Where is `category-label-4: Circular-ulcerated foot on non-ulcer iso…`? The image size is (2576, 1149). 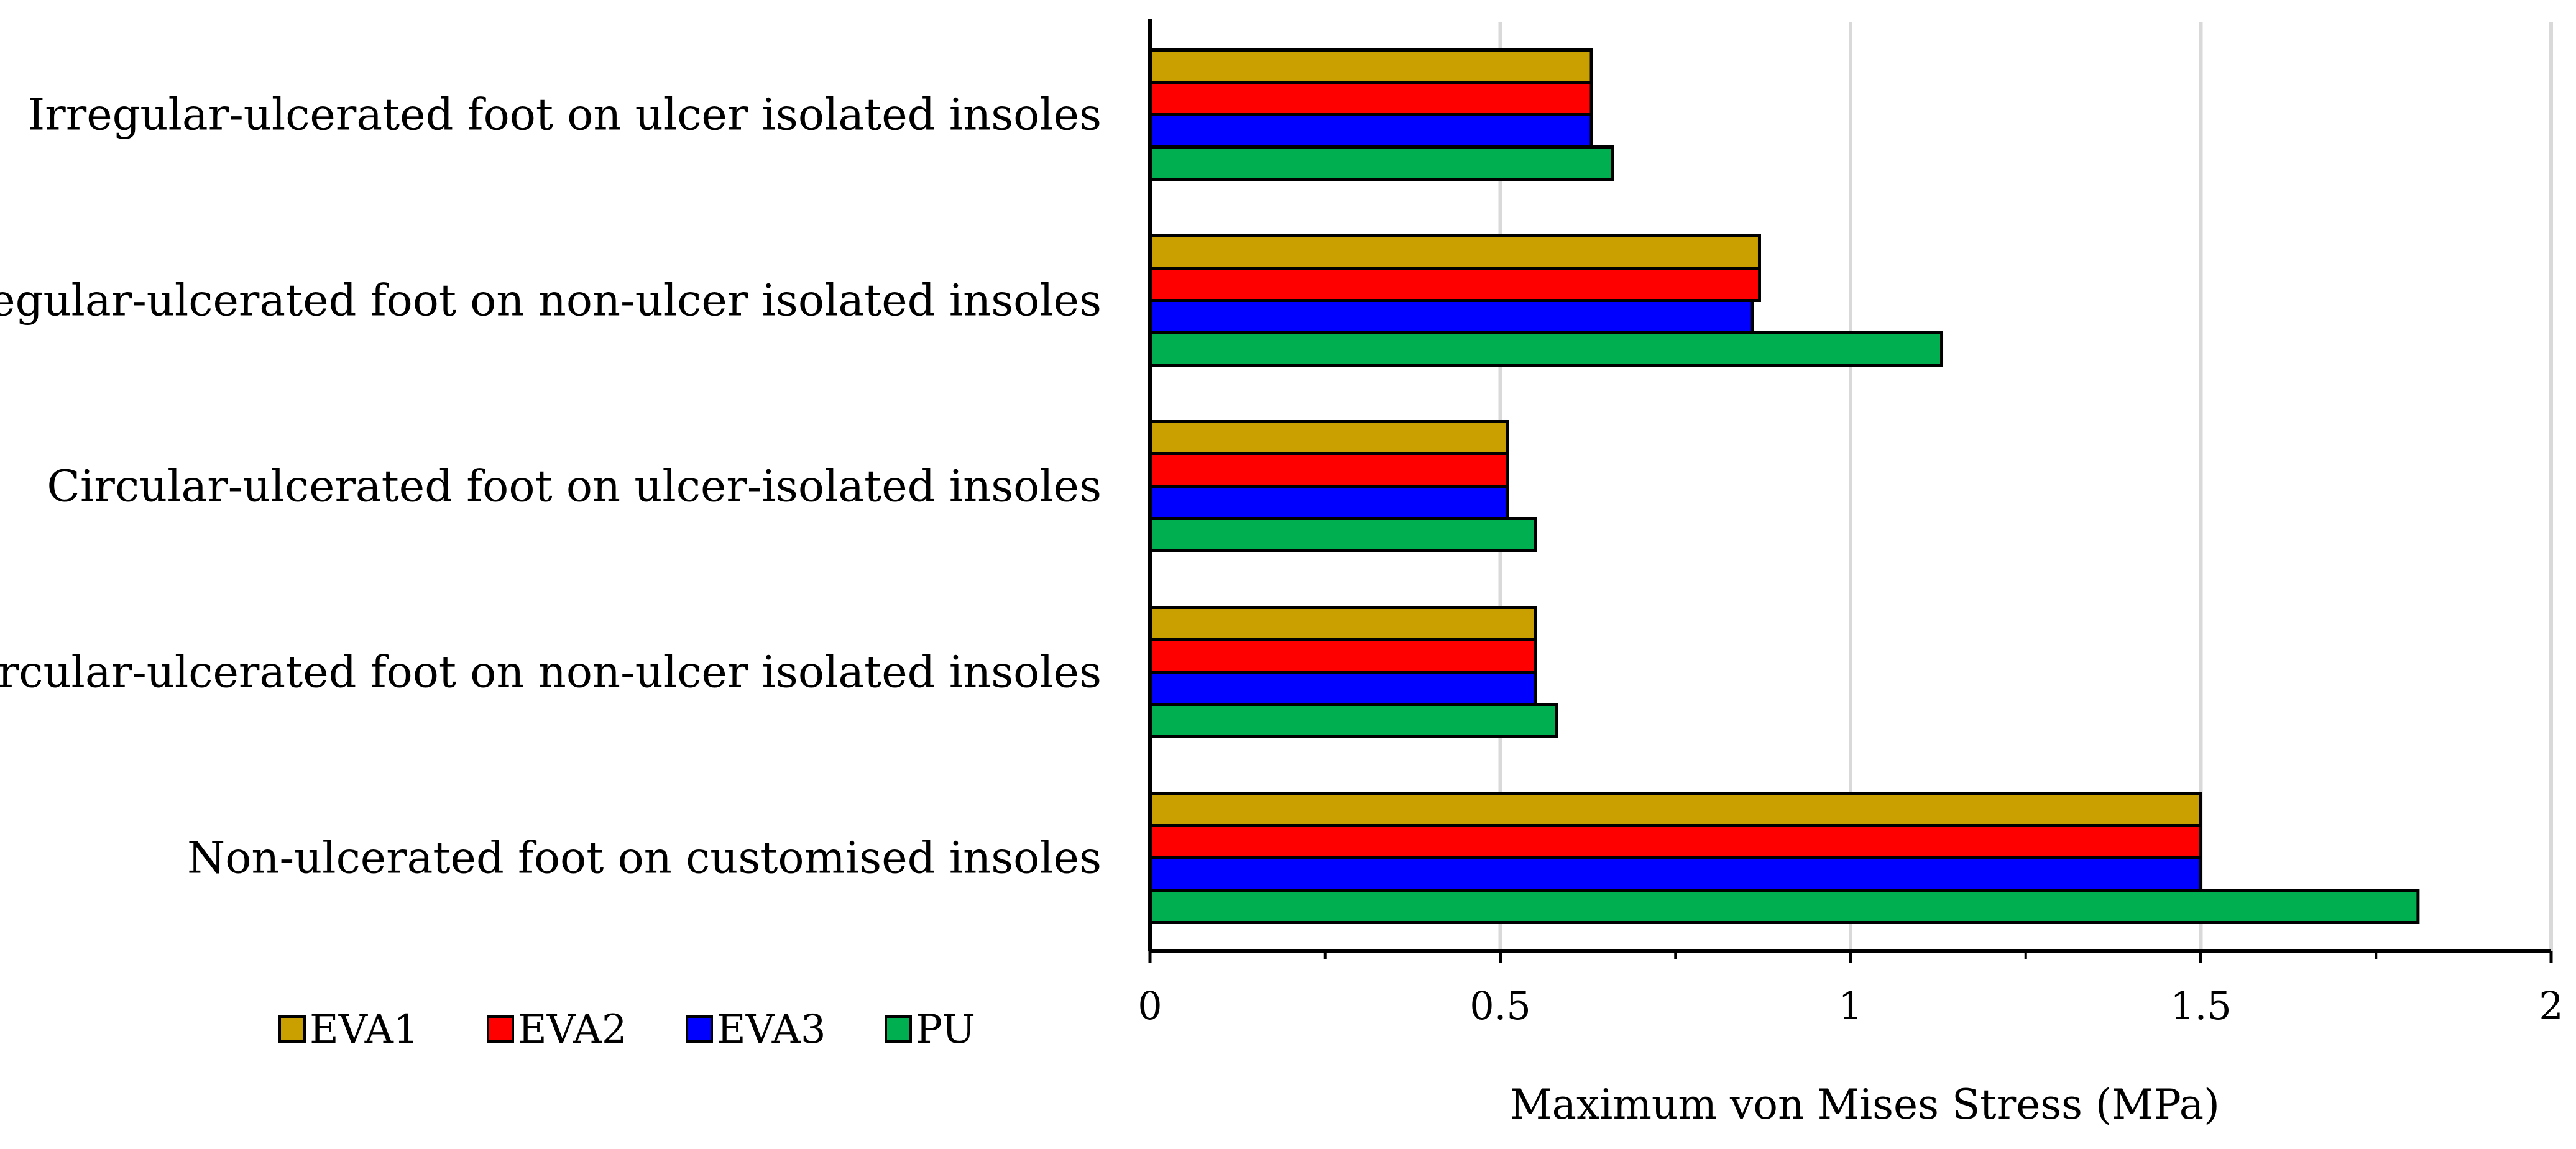 category-label-4: Circular-ulcerated foot on non-ulcer iso… is located at coordinates (551, 672).